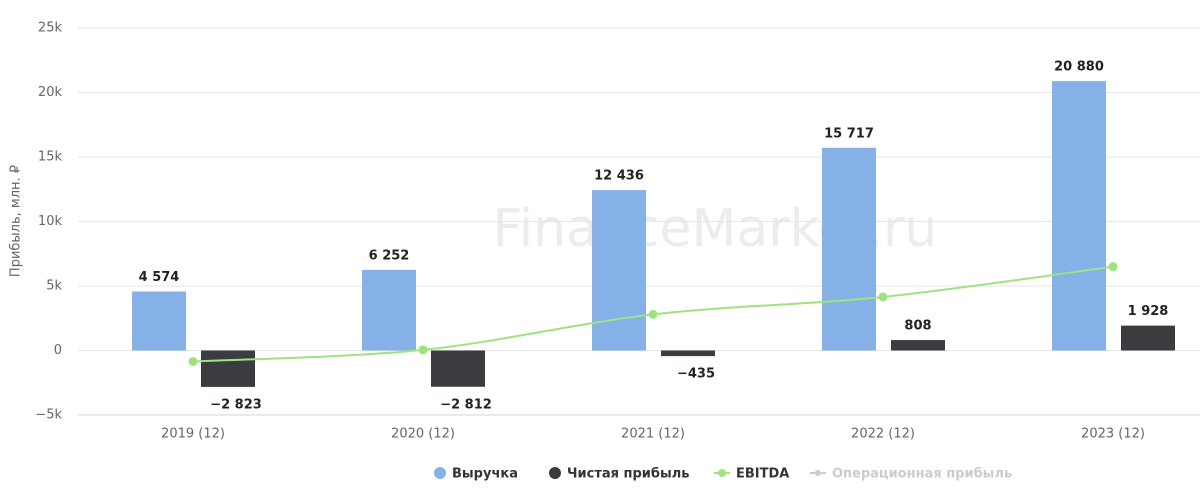 This screenshot has height=493, width=1200. I want to click on value-label: 6 252, so click(389, 255).